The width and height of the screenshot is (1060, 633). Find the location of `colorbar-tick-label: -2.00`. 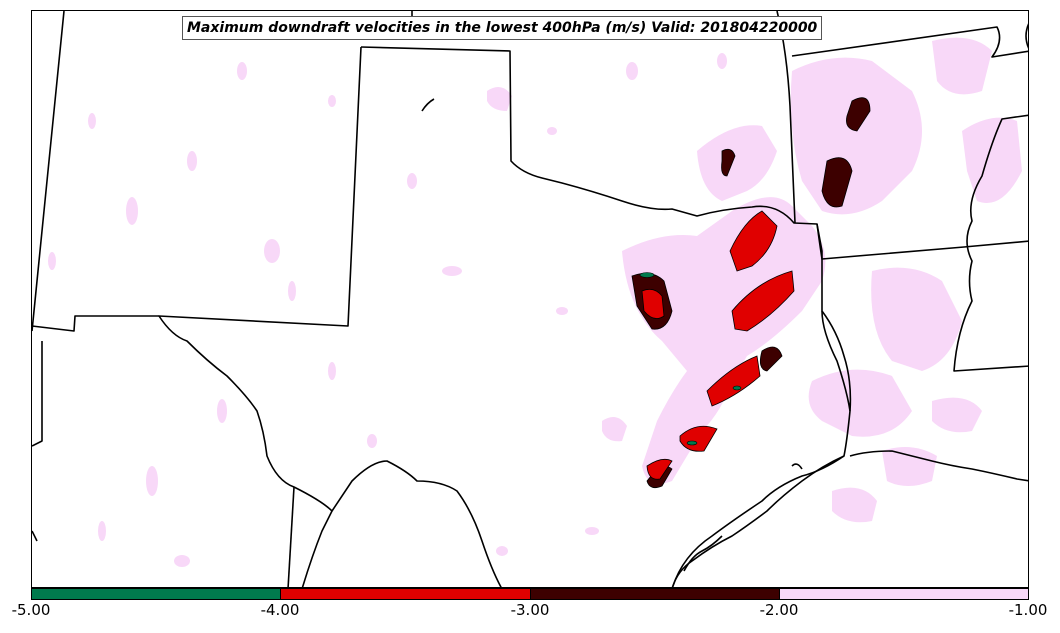

colorbar-tick-label: -2.00 is located at coordinates (779, 610).